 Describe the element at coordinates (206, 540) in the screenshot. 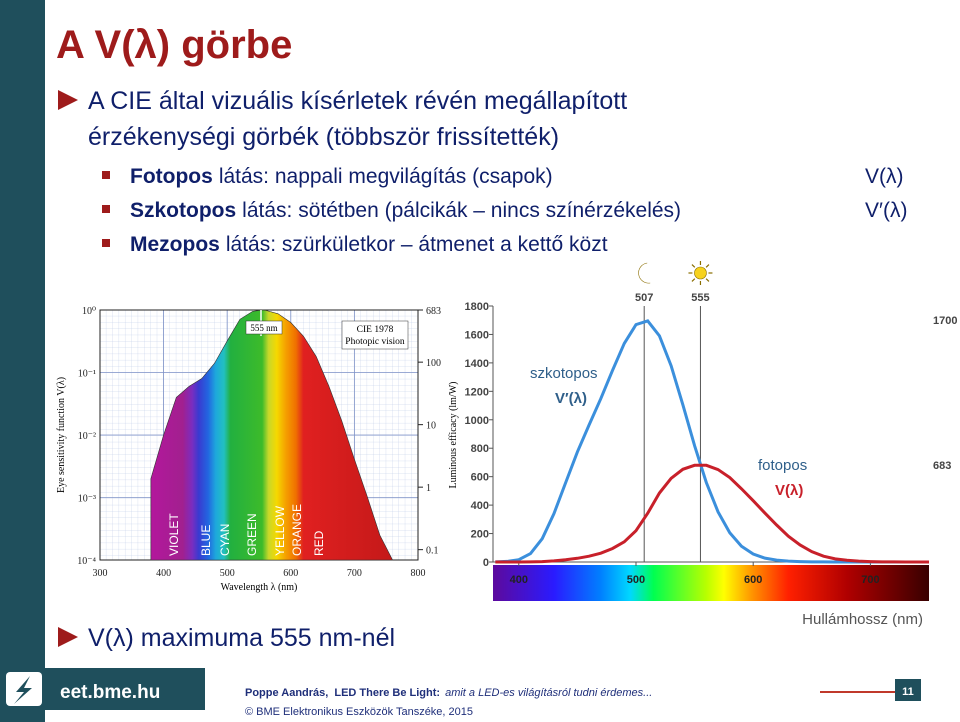

I see `band-label: BLUE` at that location.